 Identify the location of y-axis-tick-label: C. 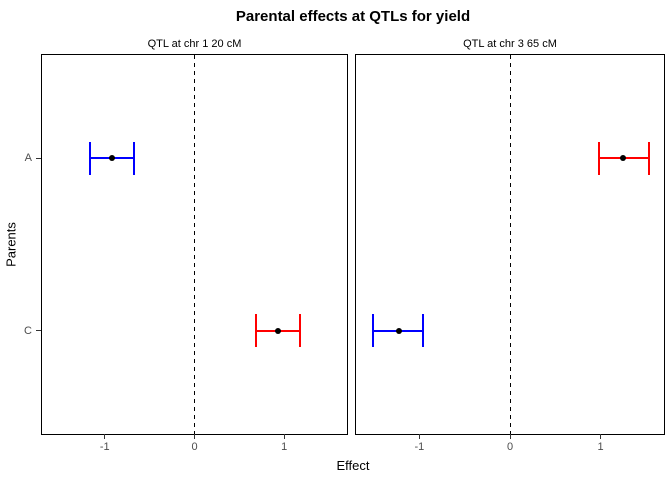
(28, 330).